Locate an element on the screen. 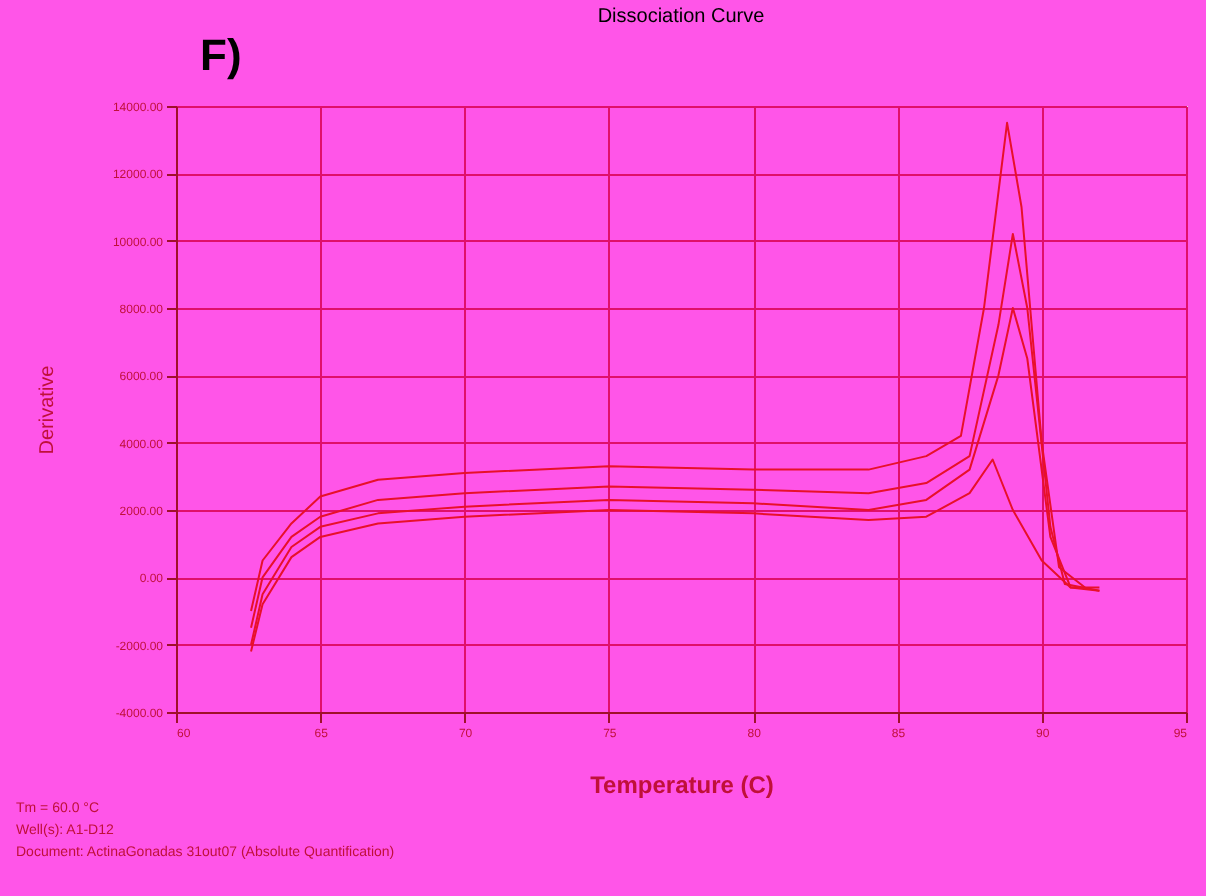  x-axis-title: Temperature (C) is located at coordinates (682, 785).